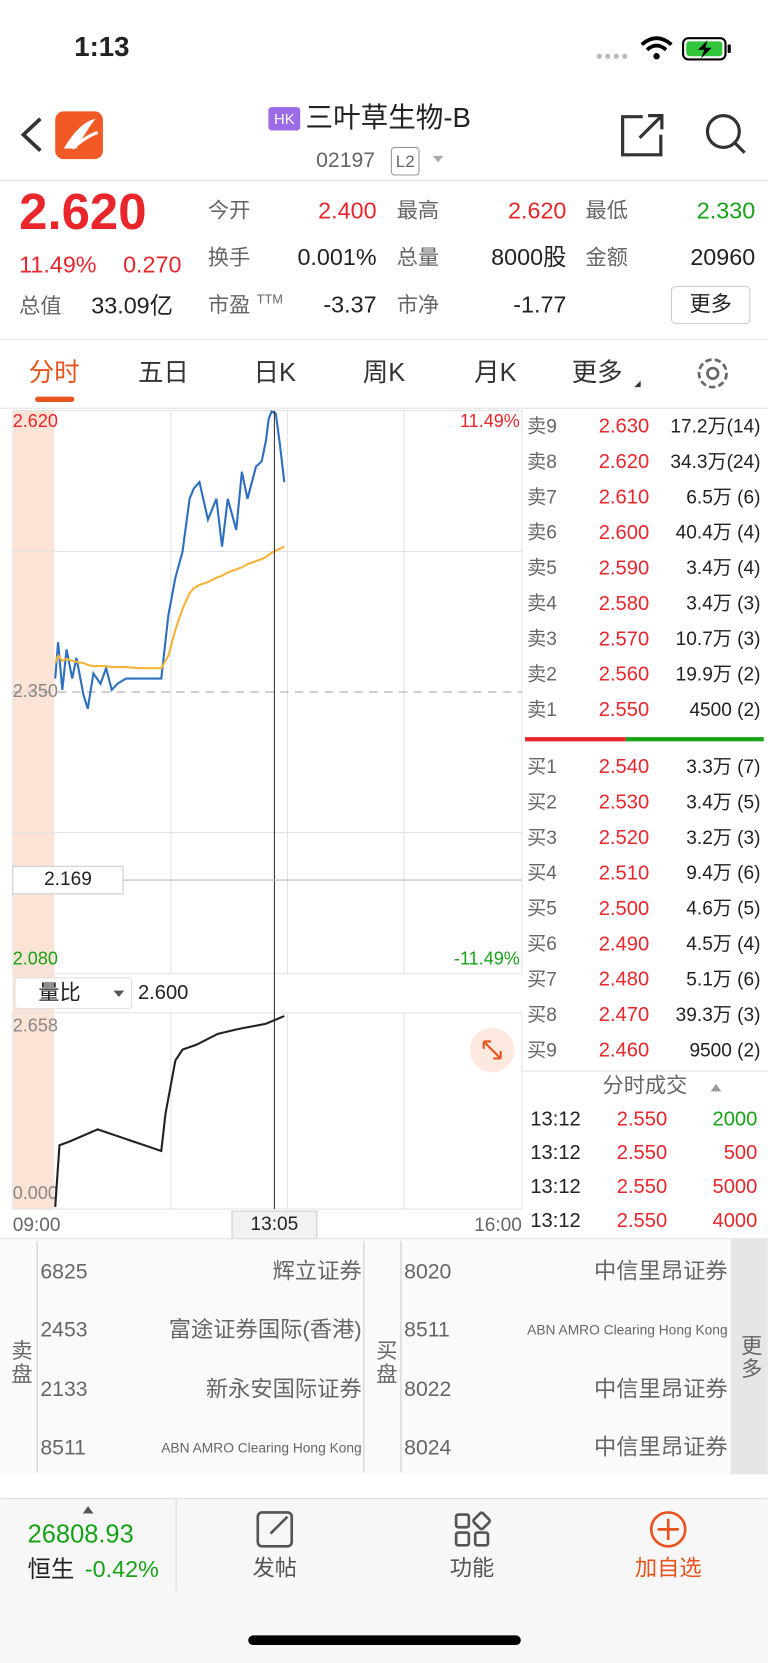 Image resolution: width=768 pixels, height=1663 pixels. Describe the element at coordinates (132, 306) in the screenshot. I see `stat-value: 33.09亿` at that location.